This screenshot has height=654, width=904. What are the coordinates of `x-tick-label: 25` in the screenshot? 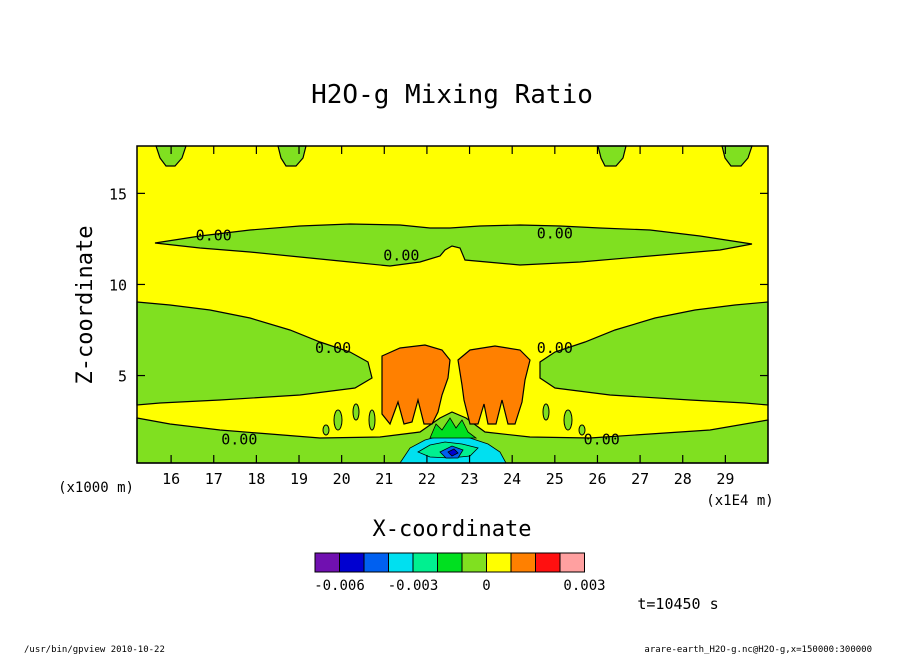 It's located at (555, 479).